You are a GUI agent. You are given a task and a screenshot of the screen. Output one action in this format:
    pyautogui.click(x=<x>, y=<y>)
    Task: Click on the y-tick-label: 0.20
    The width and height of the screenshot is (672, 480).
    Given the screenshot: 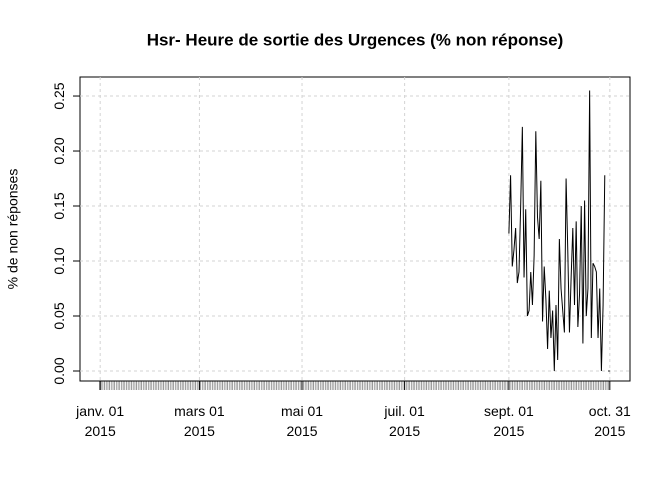 What is the action you would take?
    pyautogui.click(x=59, y=150)
    